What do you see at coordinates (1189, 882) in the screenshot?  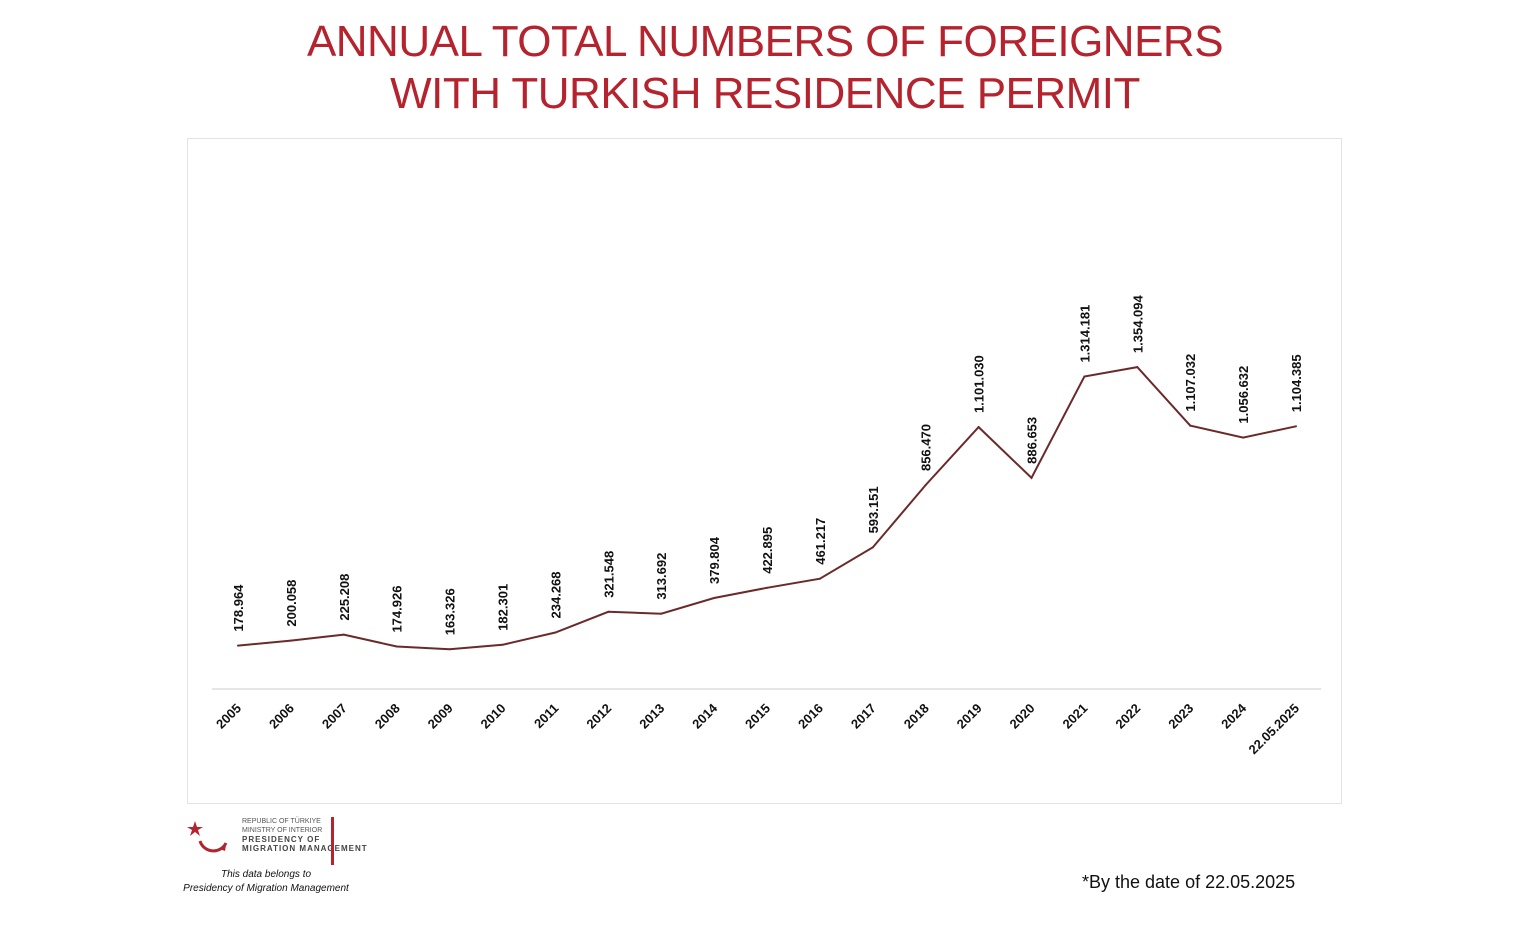 I see `footnote: *By the date of 22.05.2025` at bounding box center [1189, 882].